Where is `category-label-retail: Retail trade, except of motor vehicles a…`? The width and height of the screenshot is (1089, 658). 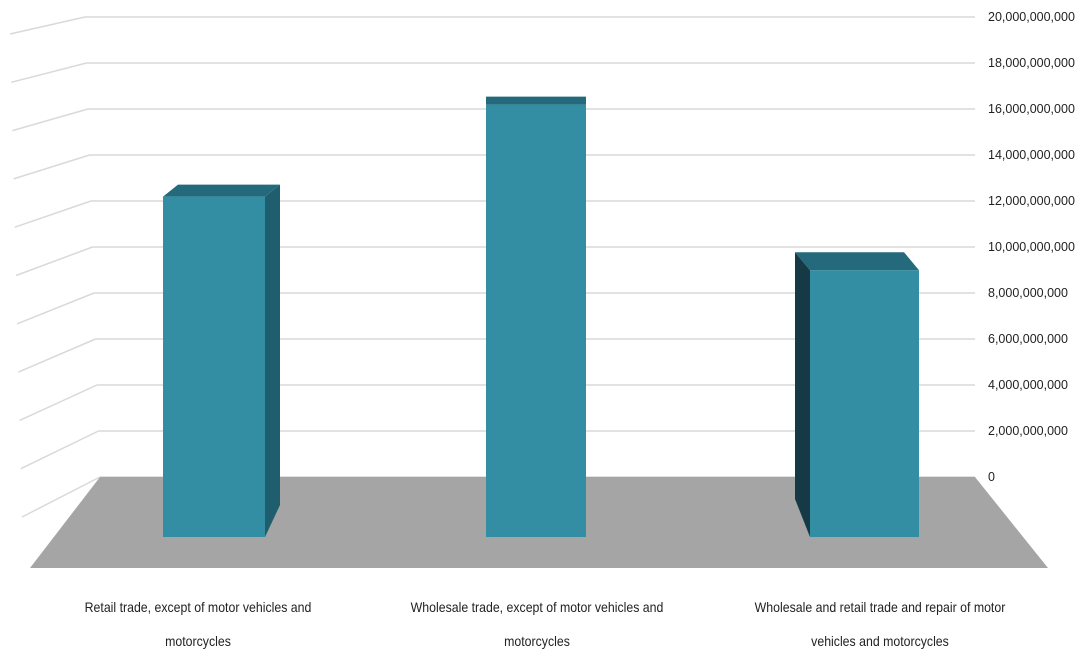 category-label-retail: Retail trade, except of motor vehicles a… is located at coordinates (198, 624).